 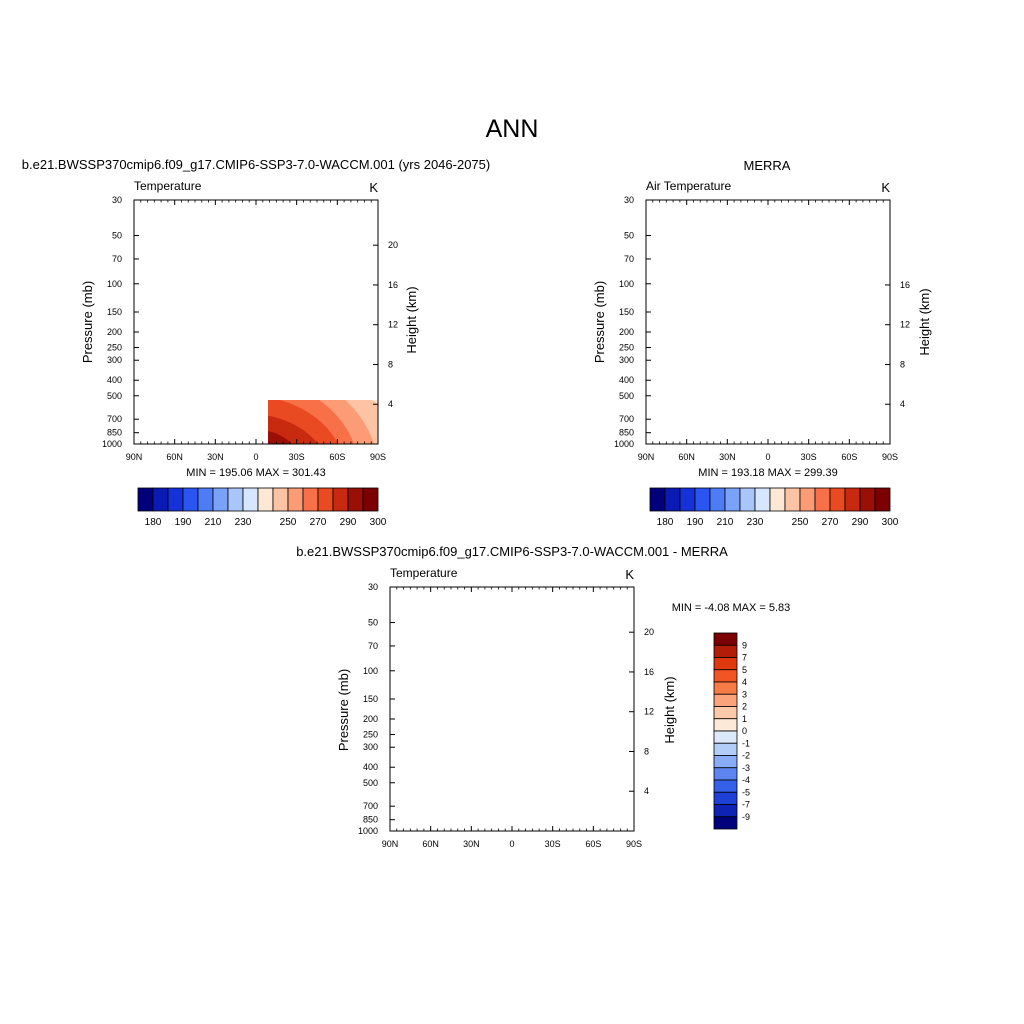 I want to click on colorbar-label: -4, so click(x=746, y=780).